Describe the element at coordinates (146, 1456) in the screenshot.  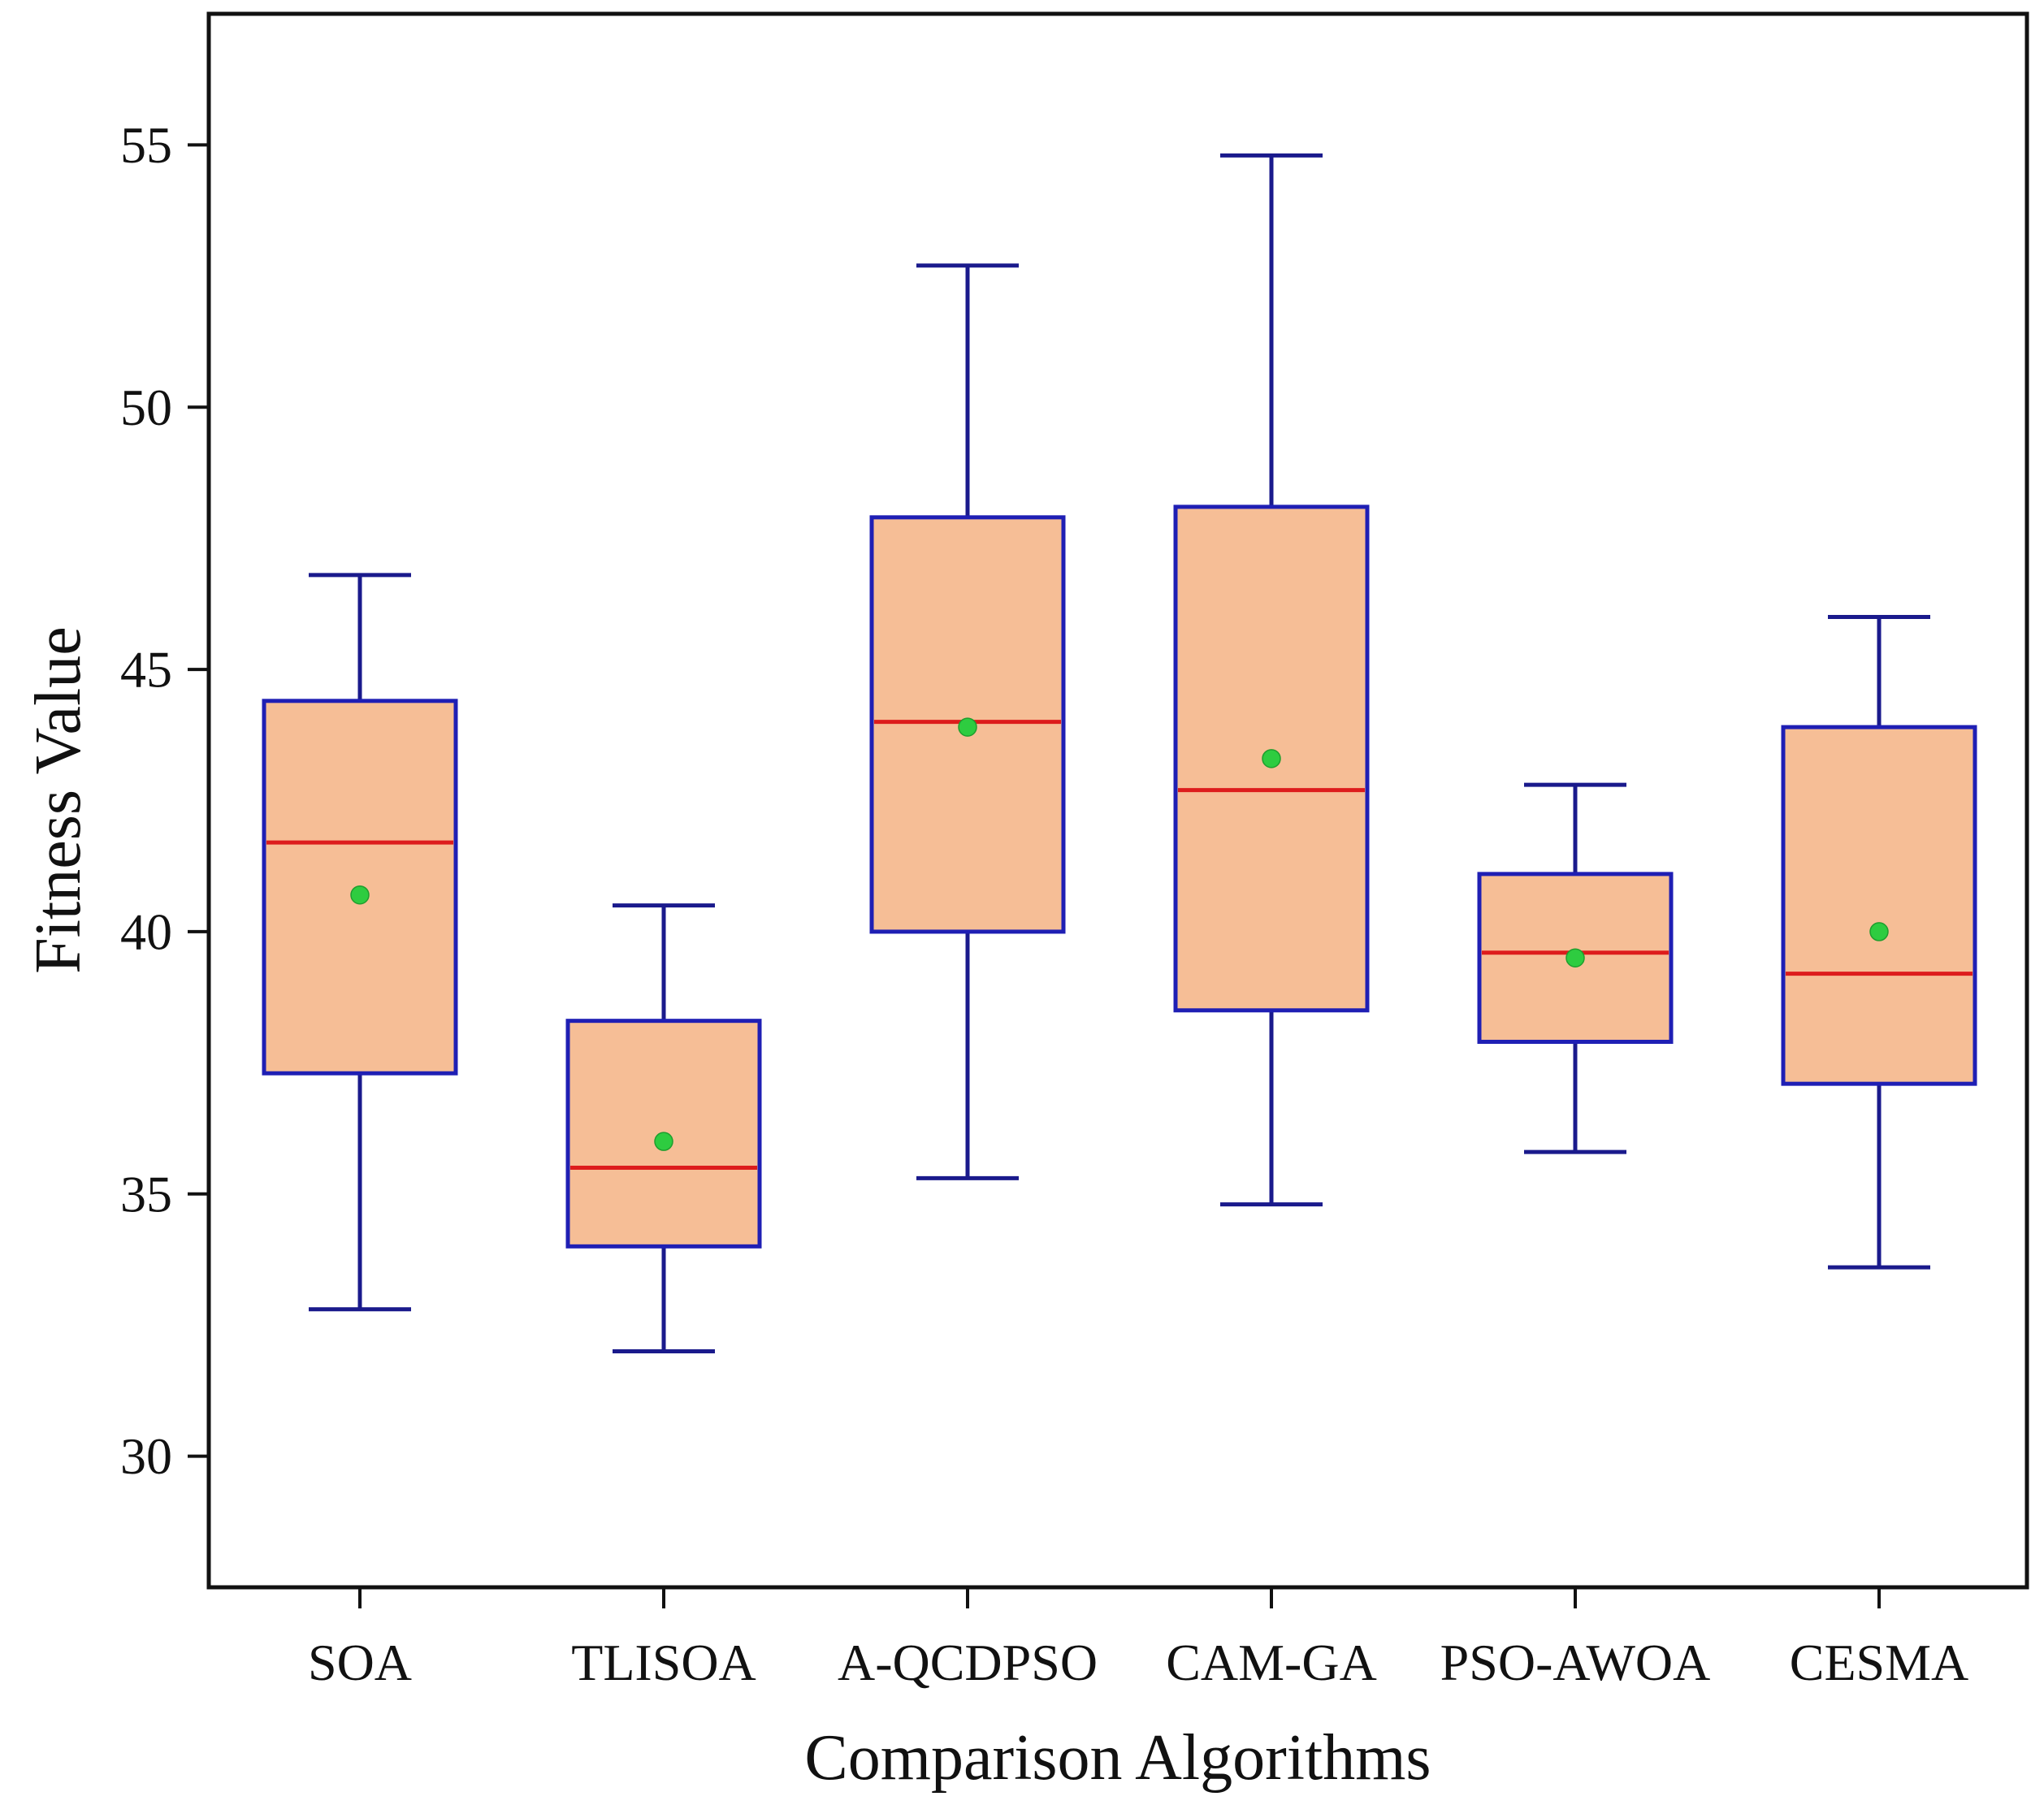
I see `y-tick-label: 30` at that location.